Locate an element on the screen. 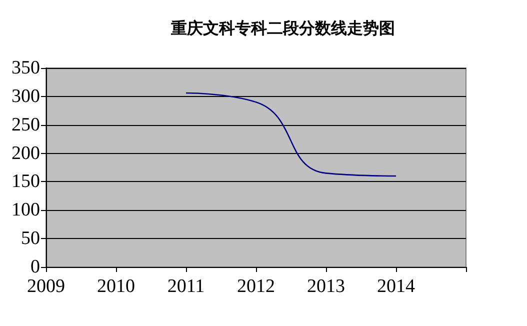 The image size is (527, 326). x-tick-label: 2014 is located at coordinates (396, 286).